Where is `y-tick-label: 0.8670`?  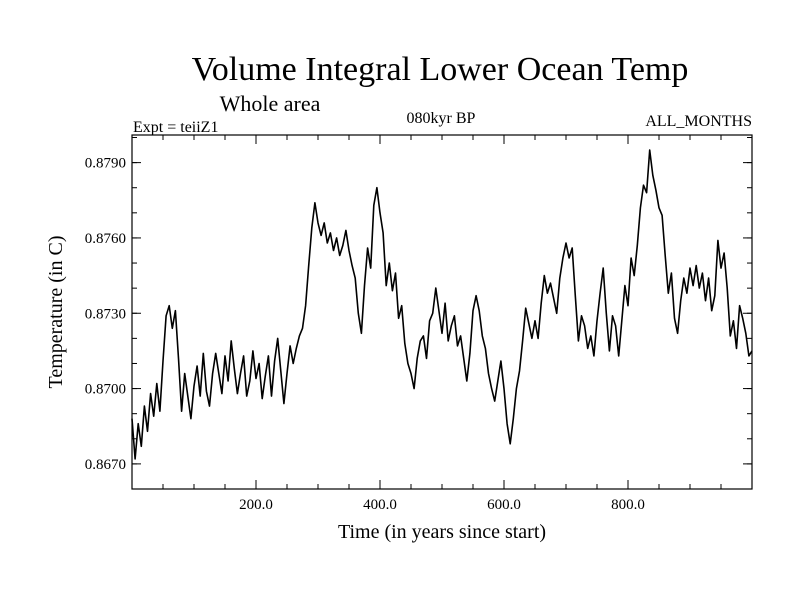
y-tick-label: 0.8670 is located at coordinates (105, 465).